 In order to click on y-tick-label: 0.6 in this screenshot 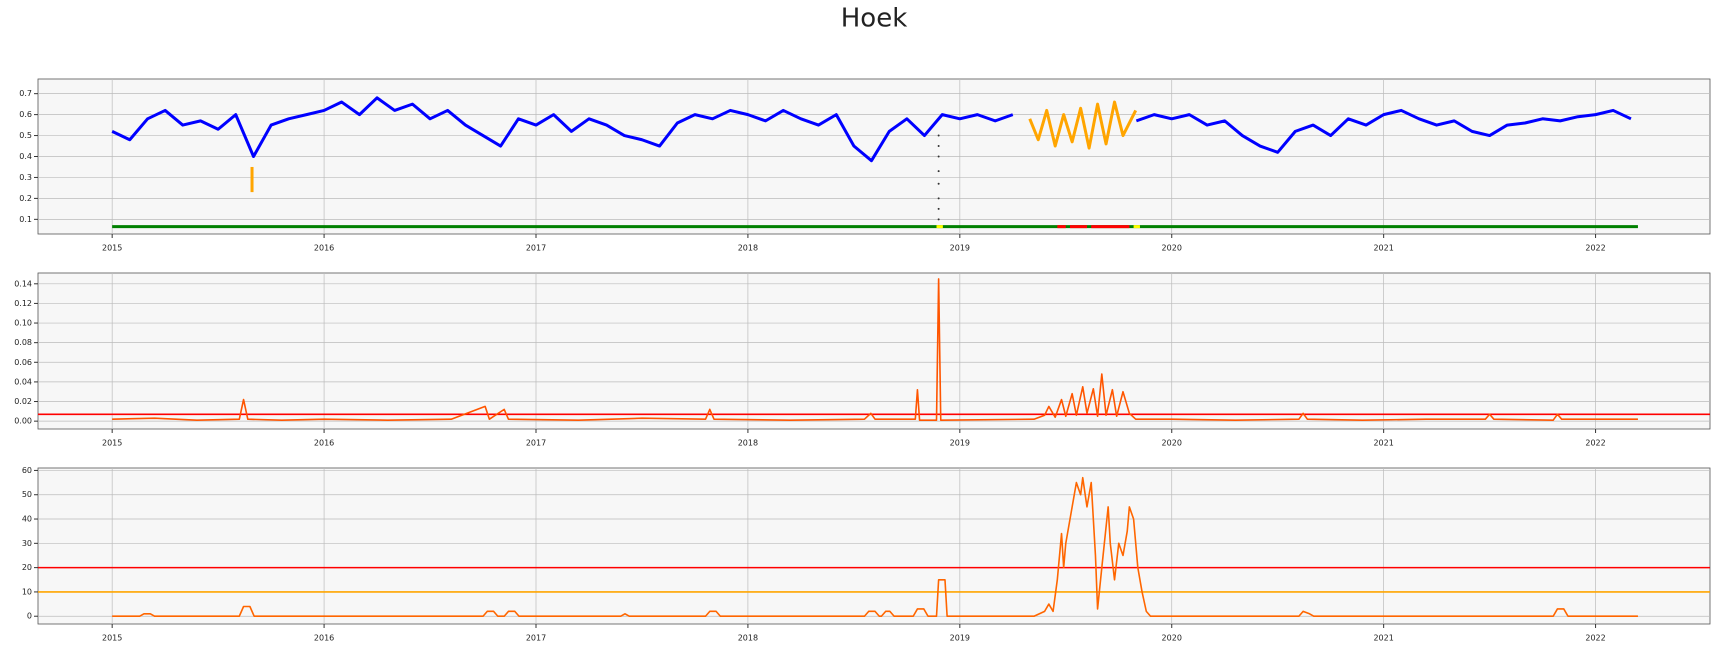, I will do `click(25, 114)`.